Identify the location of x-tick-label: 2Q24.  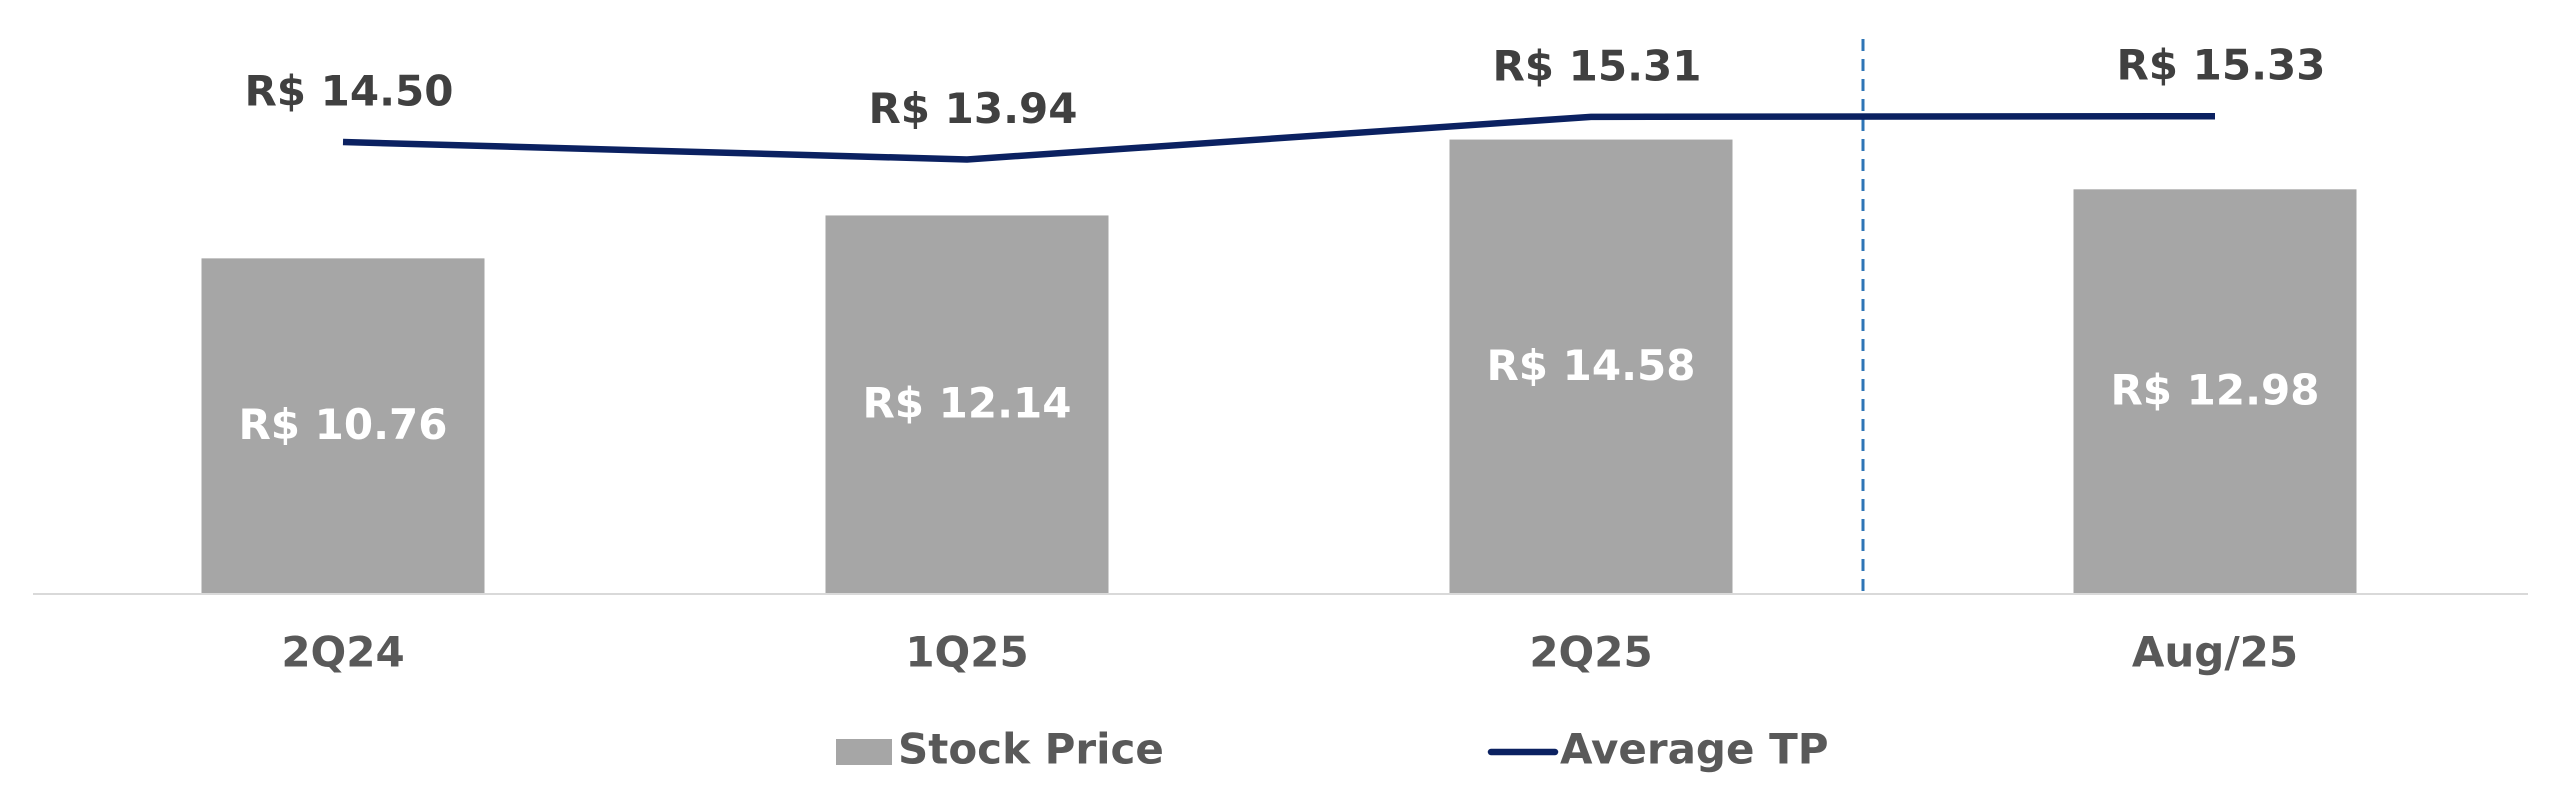
(342, 652).